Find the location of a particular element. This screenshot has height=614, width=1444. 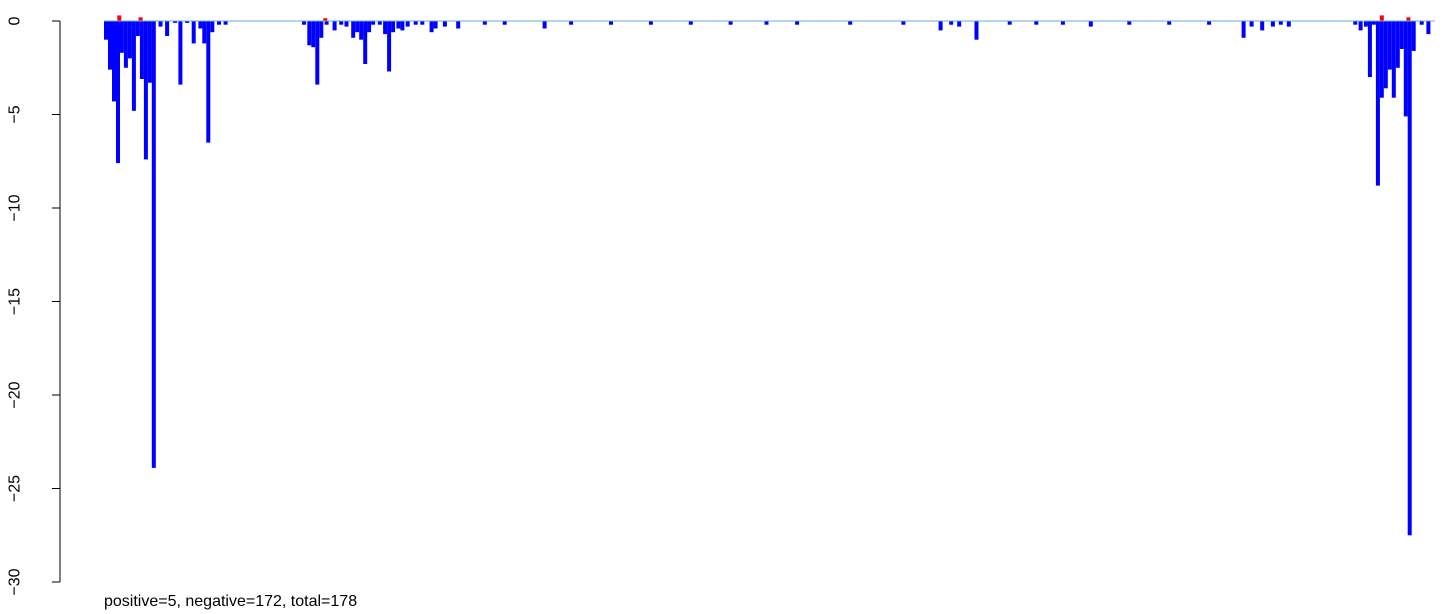

summary-counts-label: positive=5, negative=172, total=178 is located at coordinates (230, 601).